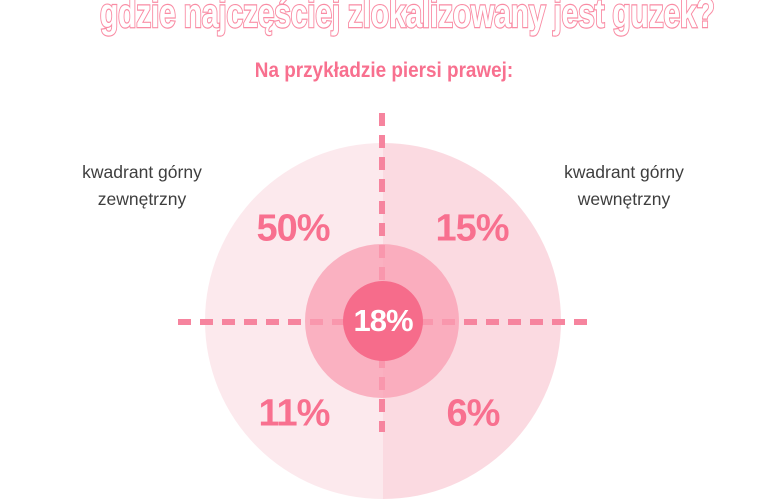  I want to click on subtitle: Na przykładzie piersi prawej:, so click(384, 70).